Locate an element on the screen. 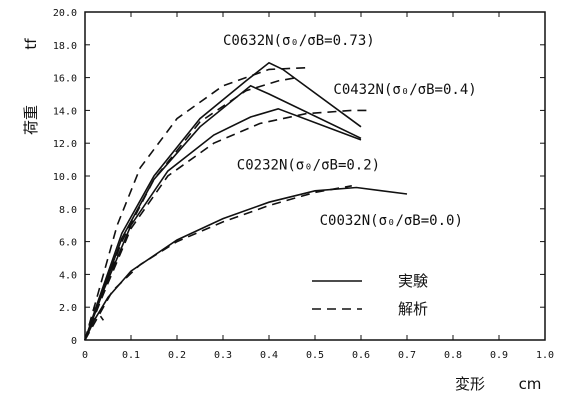 This screenshot has height=398, width=561. y-axis-label: 荷重 is located at coordinates (31, 120).